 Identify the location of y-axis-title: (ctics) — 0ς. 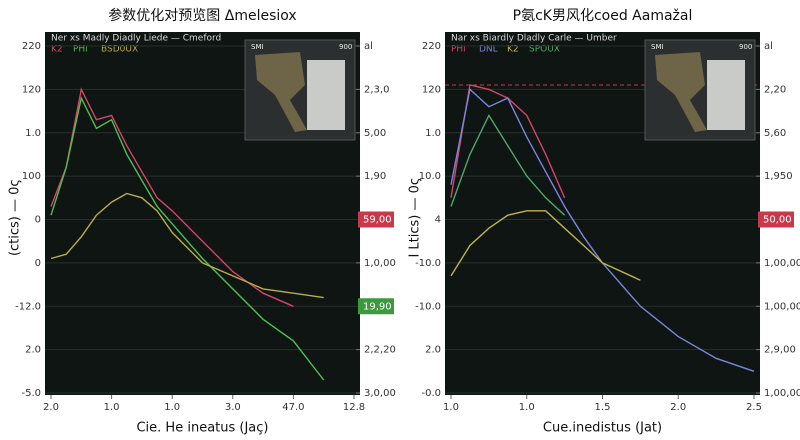
(15, 217).